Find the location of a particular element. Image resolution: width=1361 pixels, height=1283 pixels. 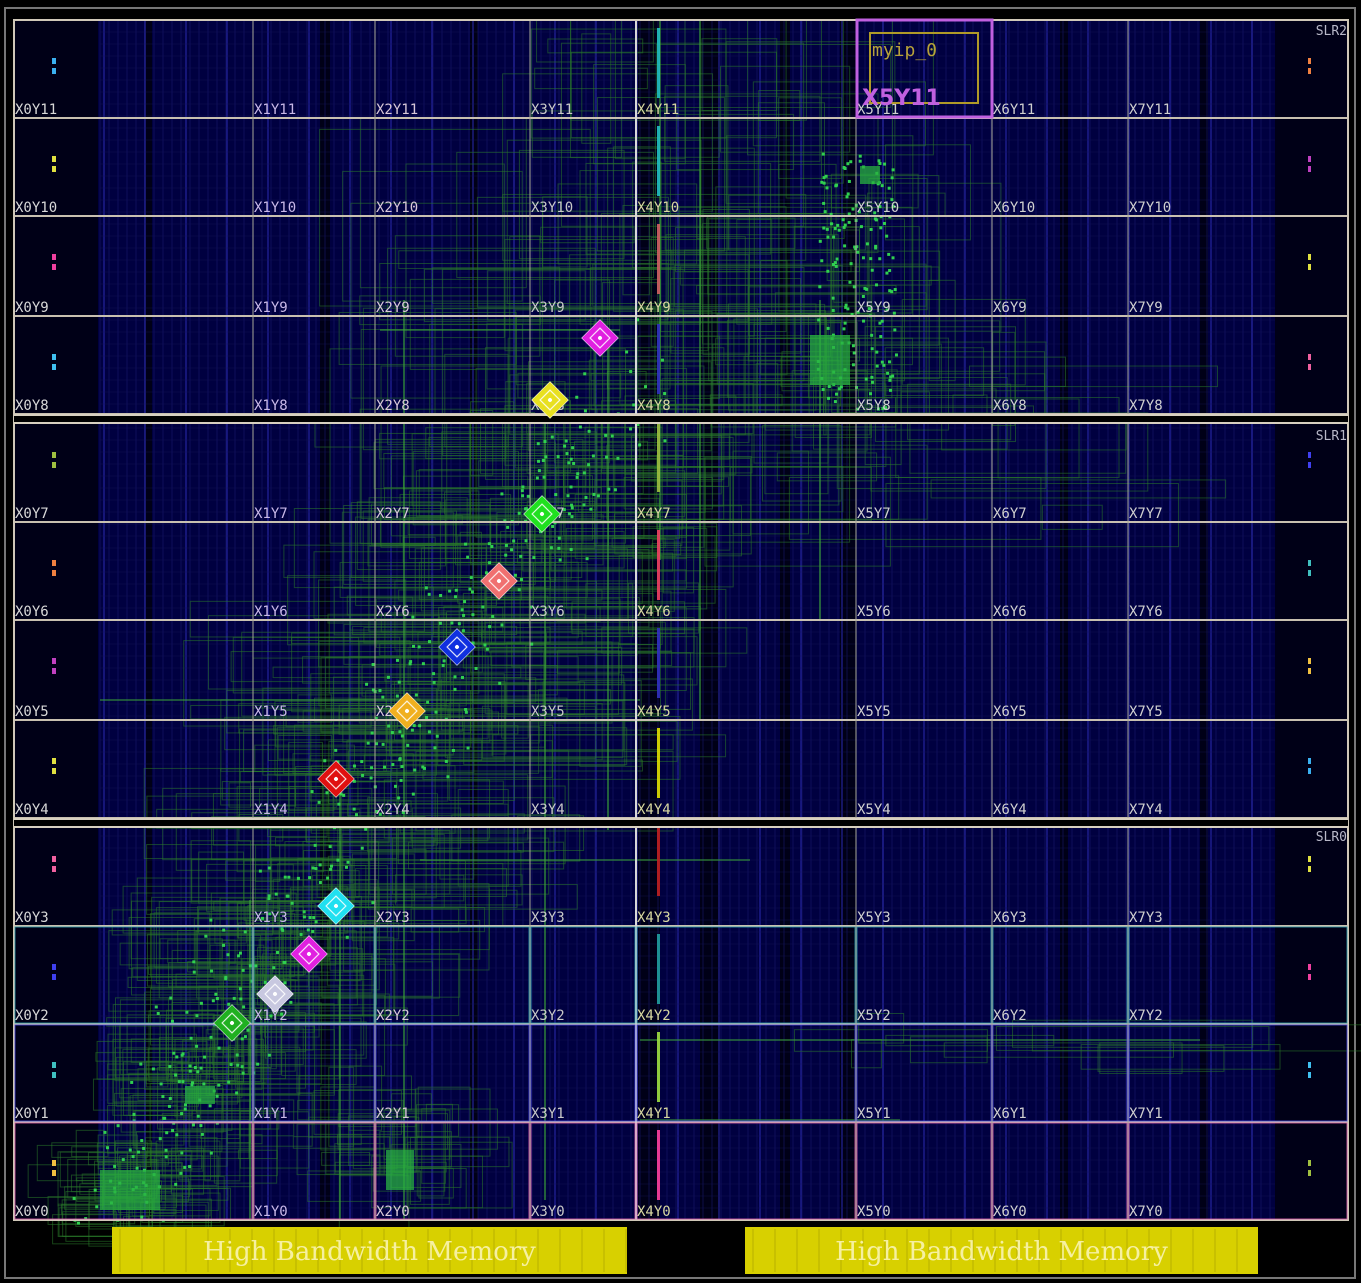

cell-marker-ring is located at coordinates (457, 647).